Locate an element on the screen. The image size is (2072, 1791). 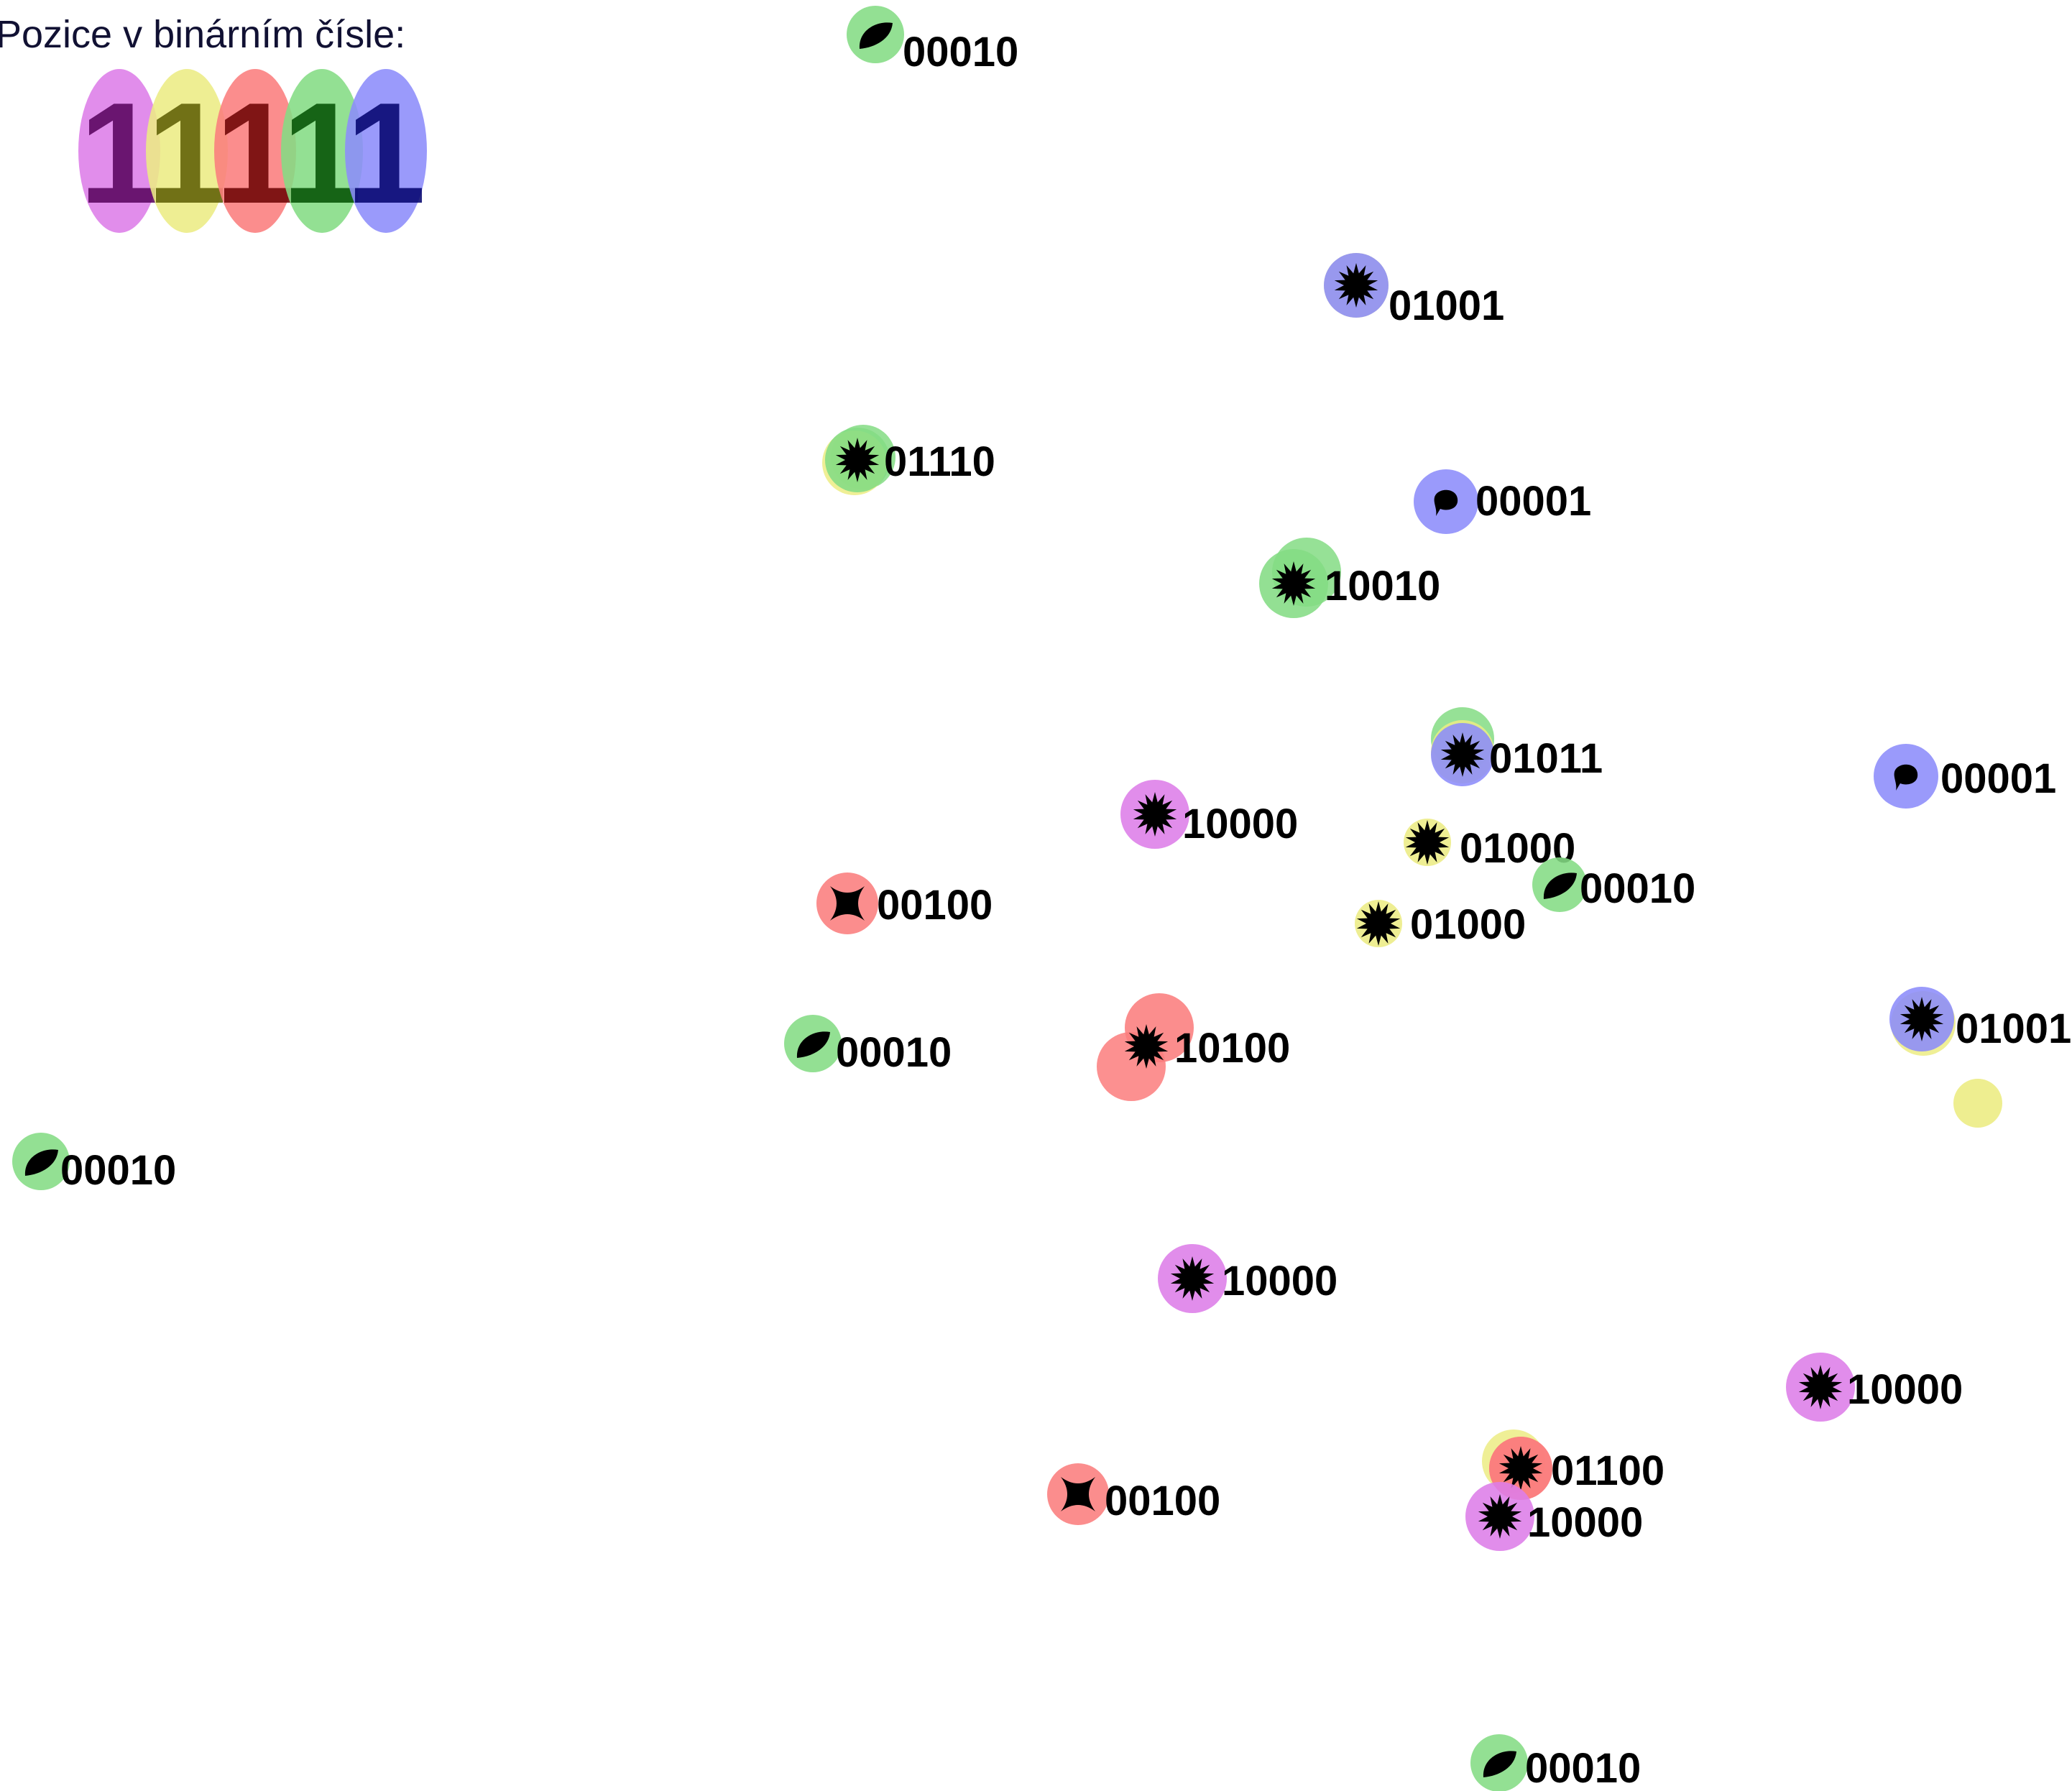
node-dot is located at coordinates (1977, 1103).